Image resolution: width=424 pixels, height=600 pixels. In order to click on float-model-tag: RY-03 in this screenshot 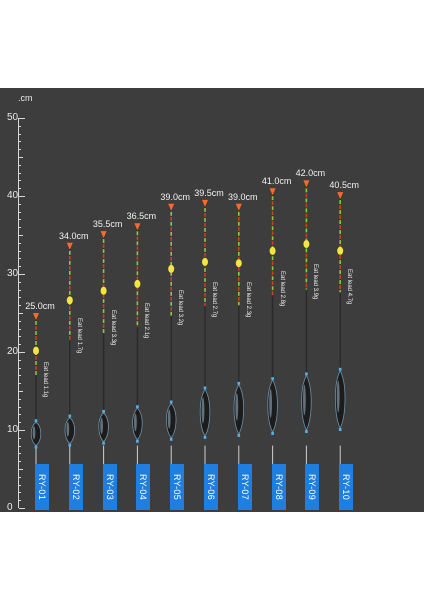, I will do `click(109, 487)`.